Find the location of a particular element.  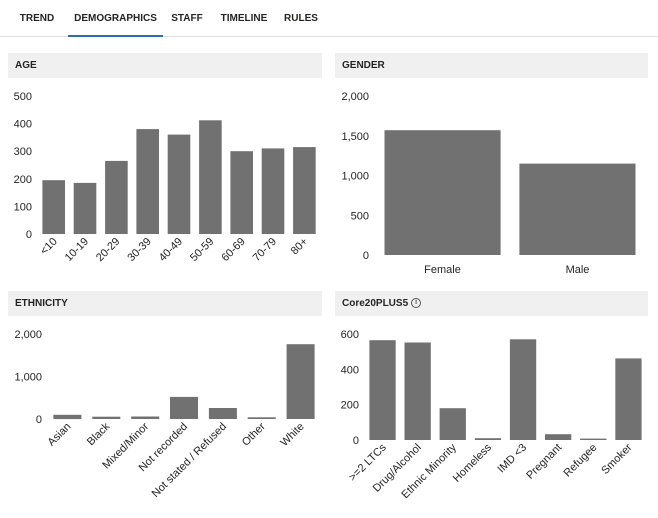

core20-xtick-label: Homeless is located at coordinates (472, 462).